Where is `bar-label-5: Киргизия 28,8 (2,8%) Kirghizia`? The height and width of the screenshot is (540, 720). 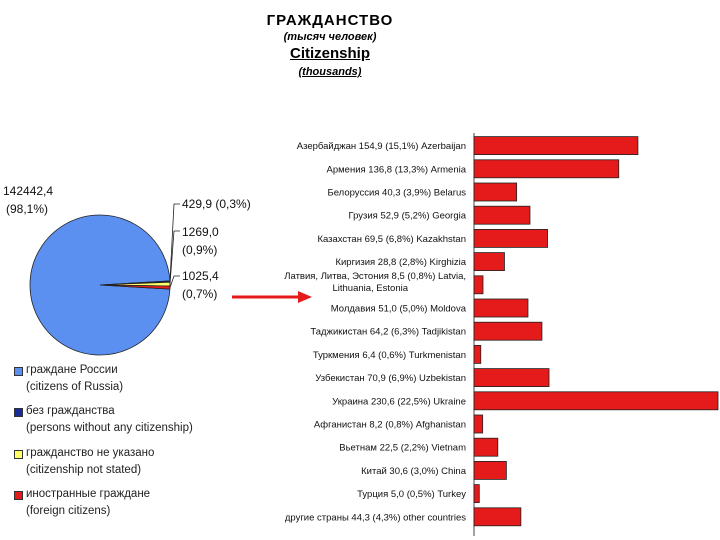
bar-label-5: Киргизия 28,8 (2,8%) Kirghizia is located at coordinates (400, 262).